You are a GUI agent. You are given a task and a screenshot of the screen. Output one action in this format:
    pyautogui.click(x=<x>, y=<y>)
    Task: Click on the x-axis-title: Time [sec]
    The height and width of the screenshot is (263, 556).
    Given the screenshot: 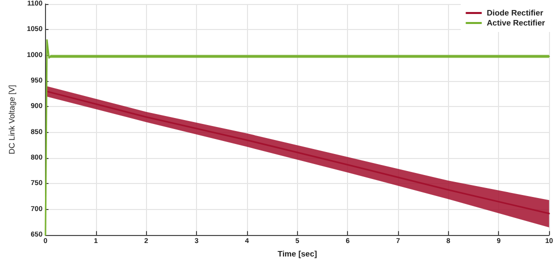 What is the action you would take?
    pyautogui.click(x=298, y=254)
    